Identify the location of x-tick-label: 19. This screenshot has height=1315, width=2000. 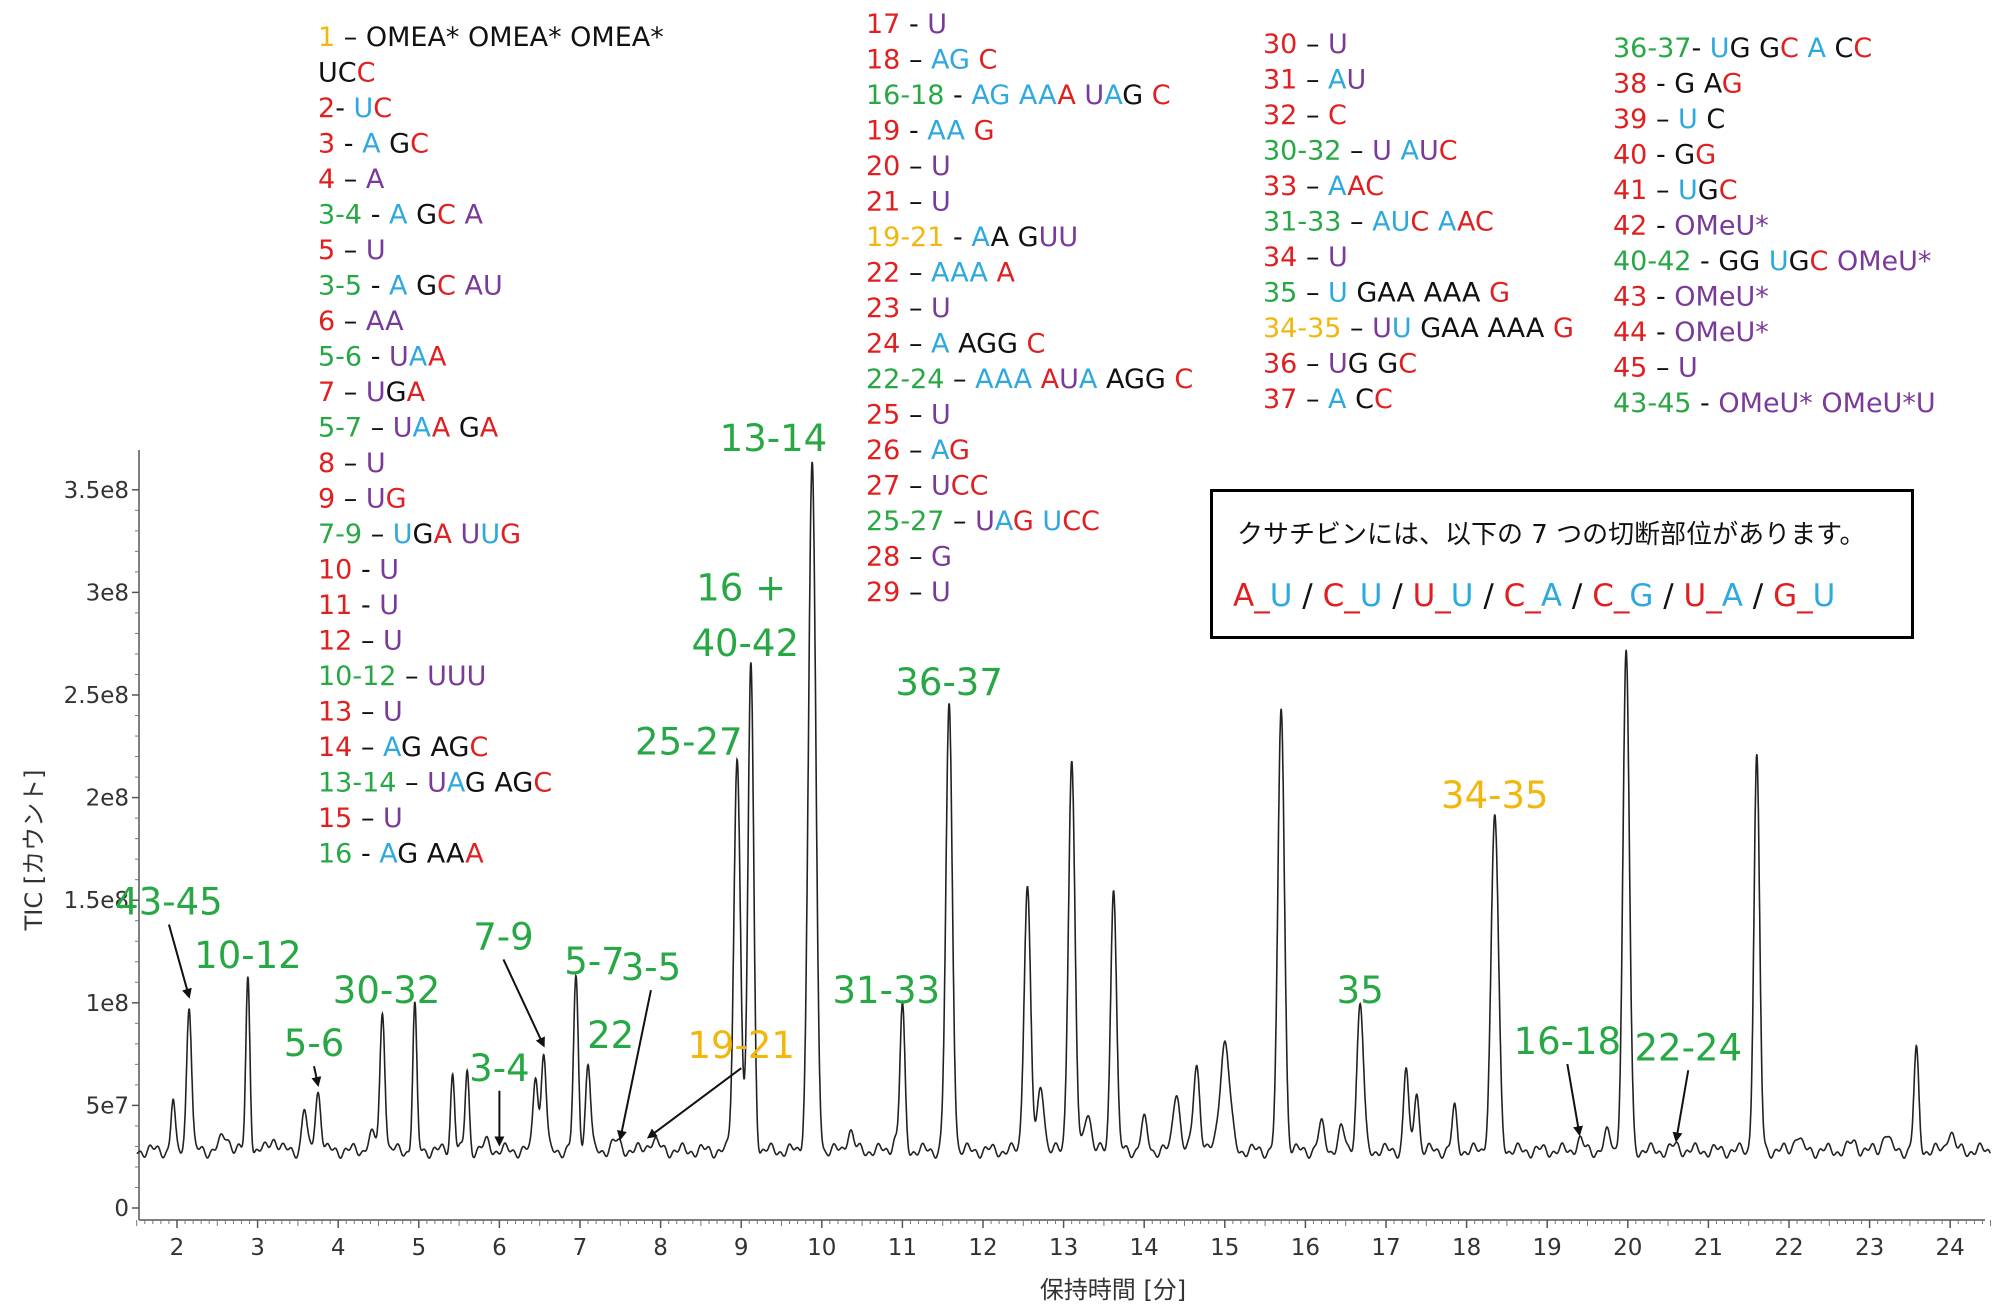
(1547, 1248).